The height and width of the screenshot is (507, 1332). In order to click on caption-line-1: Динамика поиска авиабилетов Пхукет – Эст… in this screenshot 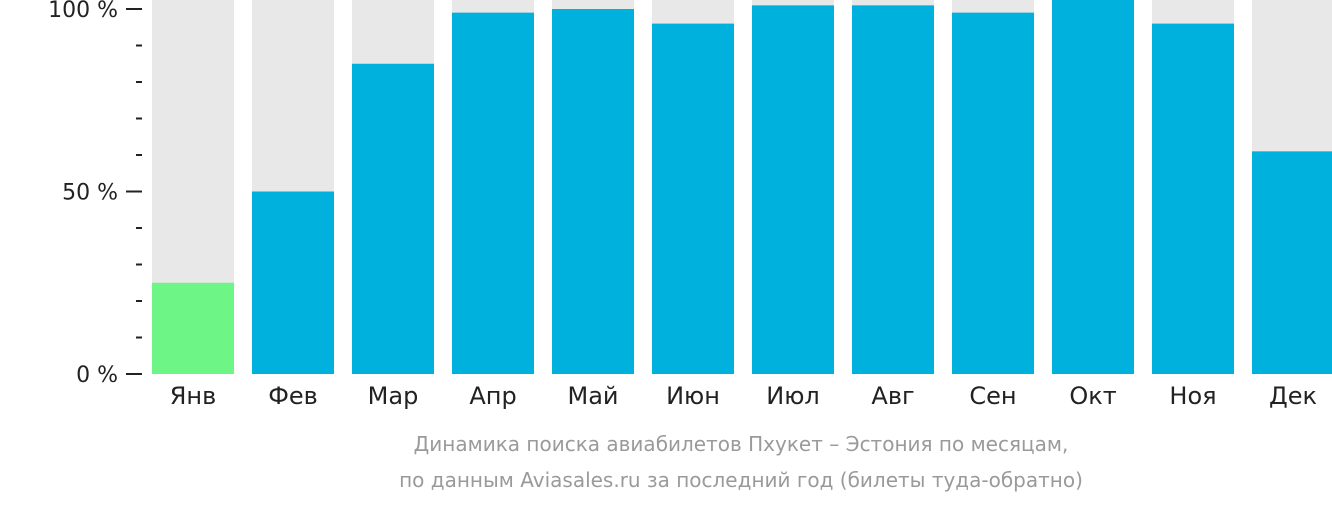, I will do `click(741, 444)`.